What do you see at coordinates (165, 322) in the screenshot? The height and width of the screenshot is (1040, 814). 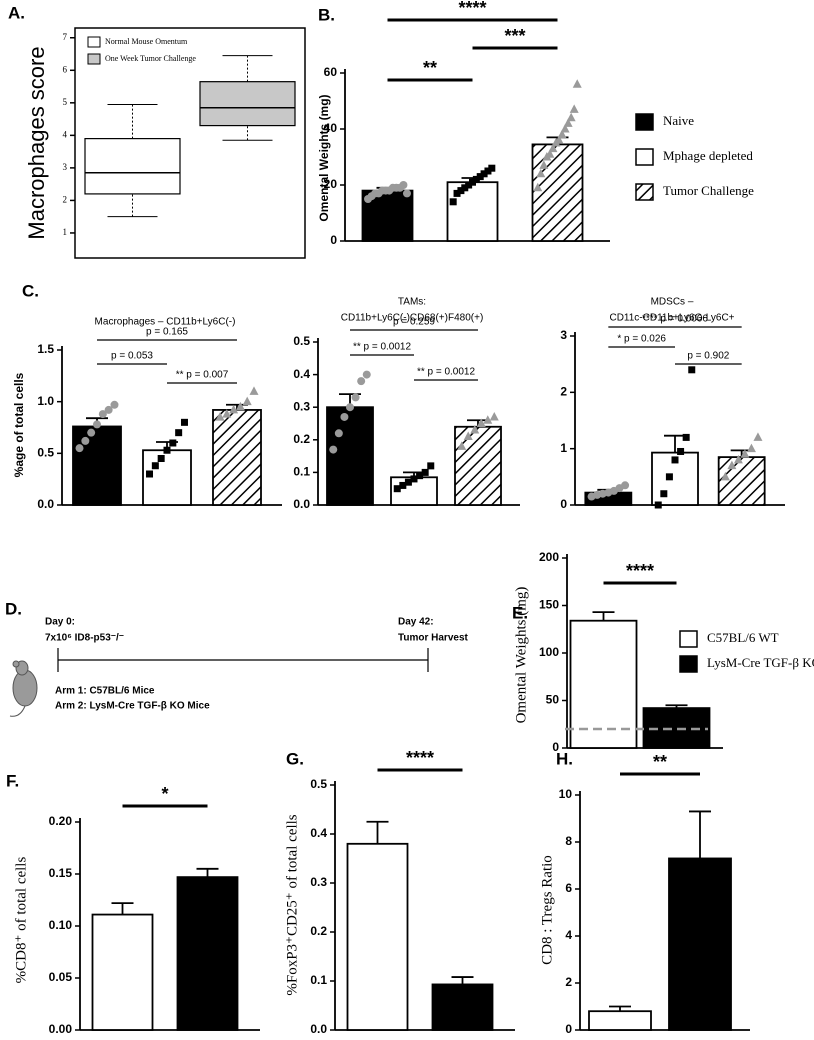 I see `chart-title: Macrophages – CD11b+Ly6C(-)` at bounding box center [165, 322].